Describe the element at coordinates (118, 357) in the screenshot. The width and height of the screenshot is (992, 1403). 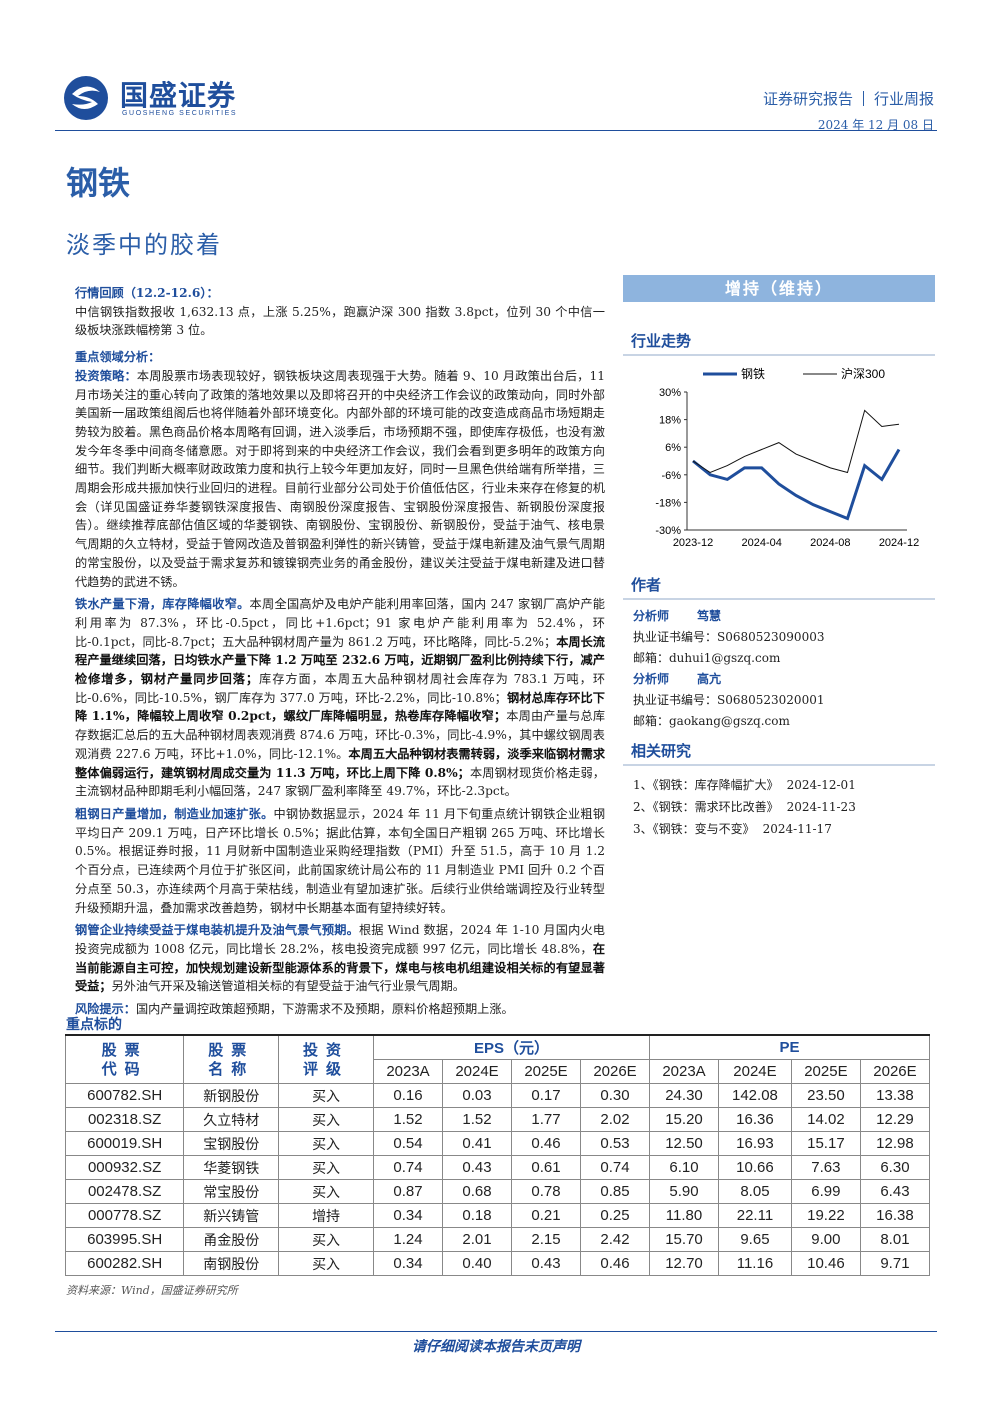
I see `section-heading: 重点领域分析：` at that location.